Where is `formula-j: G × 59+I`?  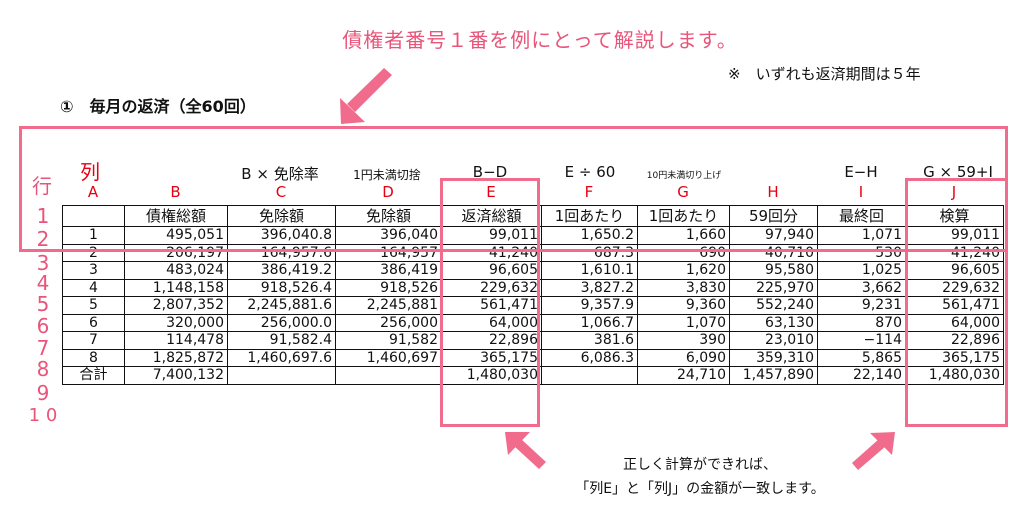 formula-j: G × 59+I is located at coordinates (958, 172).